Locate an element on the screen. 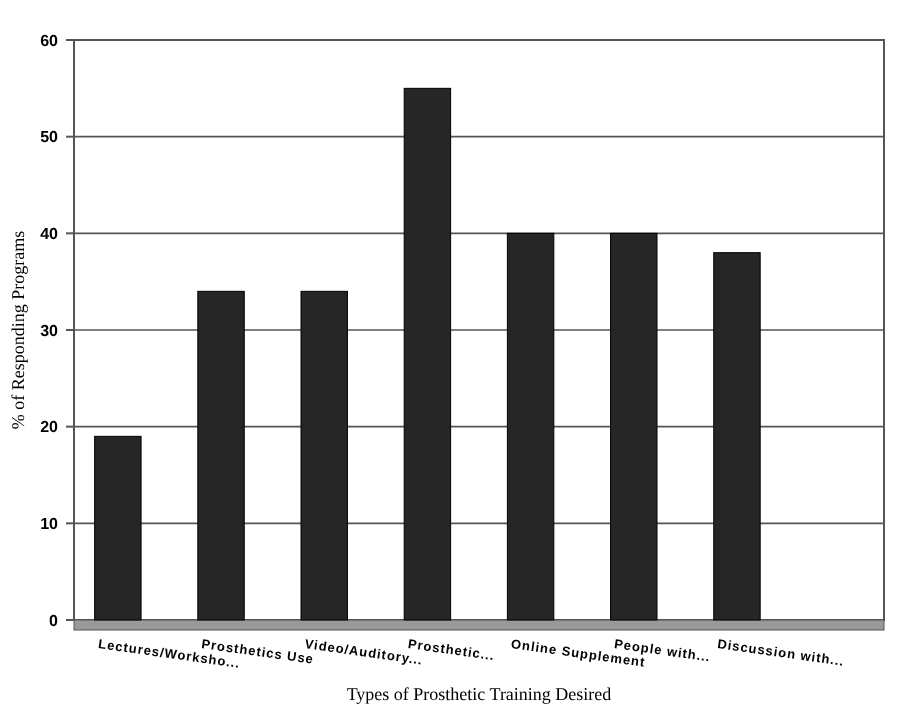 The height and width of the screenshot is (712, 912). y-tick-label: 30 is located at coordinates (50, 330).